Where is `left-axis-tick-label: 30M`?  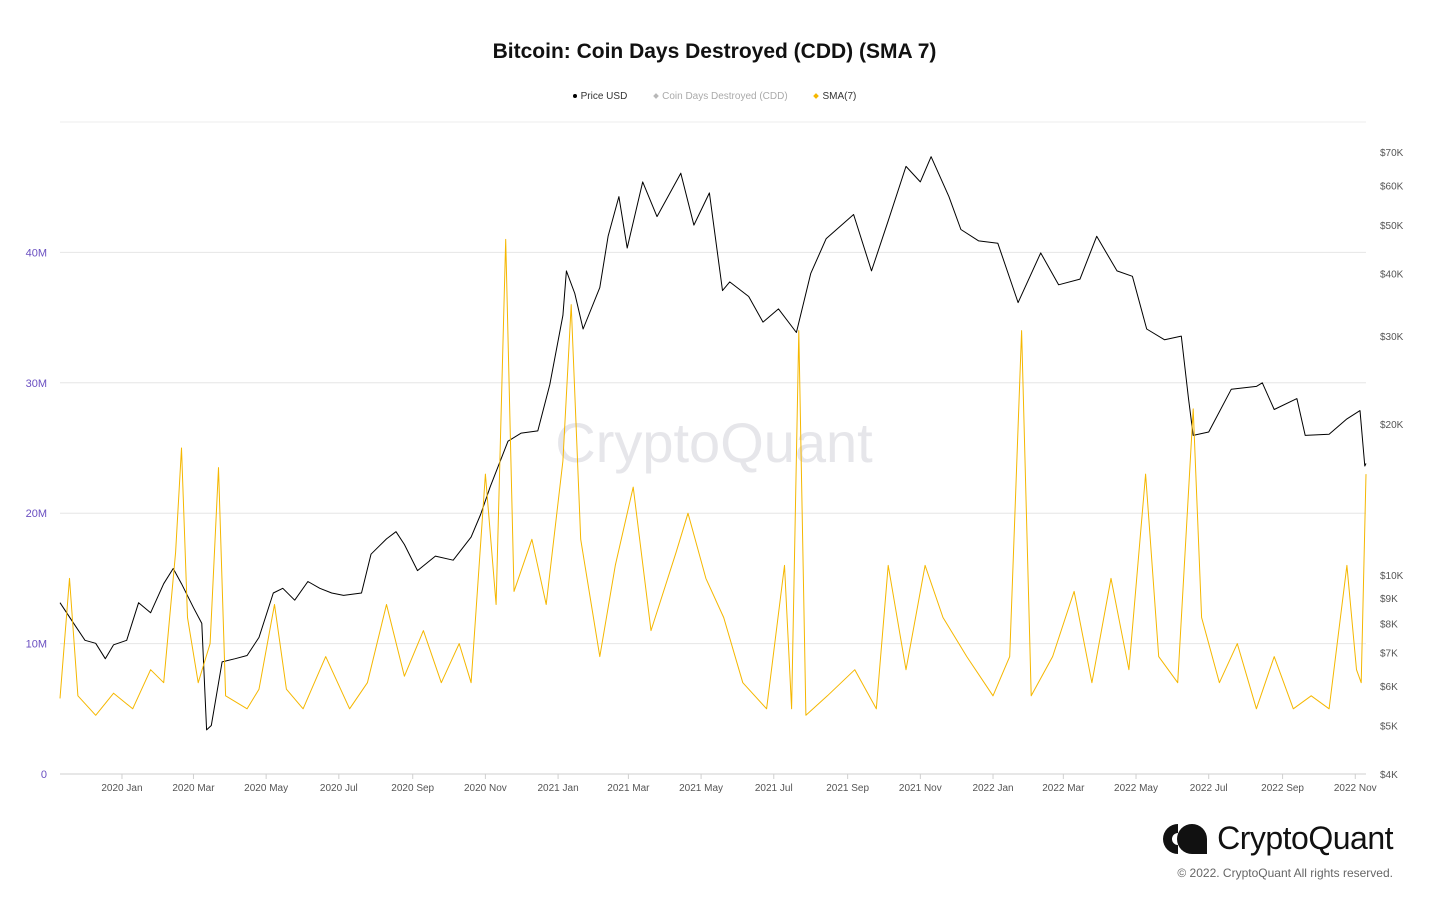
left-axis-tick-label: 30M is located at coordinates (36, 384).